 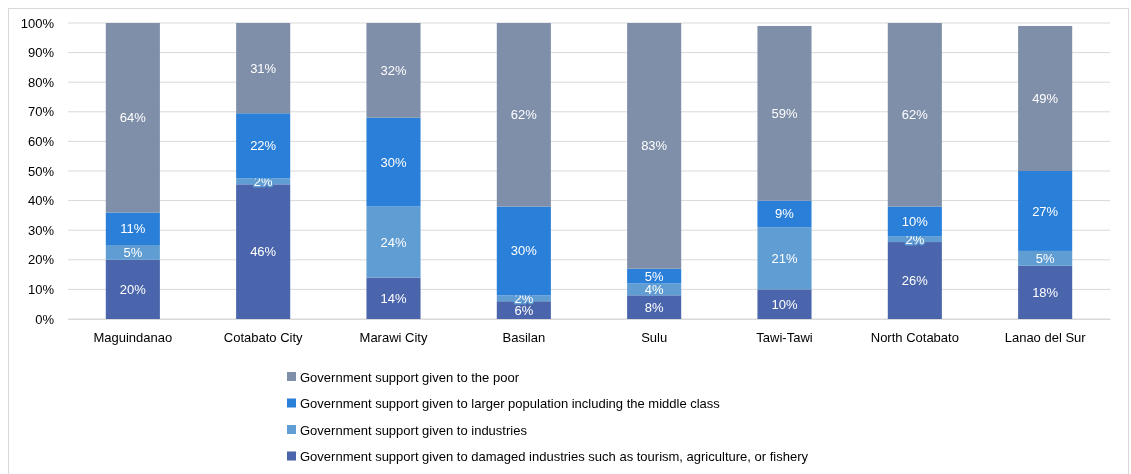 I want to click on y-tick-label: 50%, so click(x=41, y=171).